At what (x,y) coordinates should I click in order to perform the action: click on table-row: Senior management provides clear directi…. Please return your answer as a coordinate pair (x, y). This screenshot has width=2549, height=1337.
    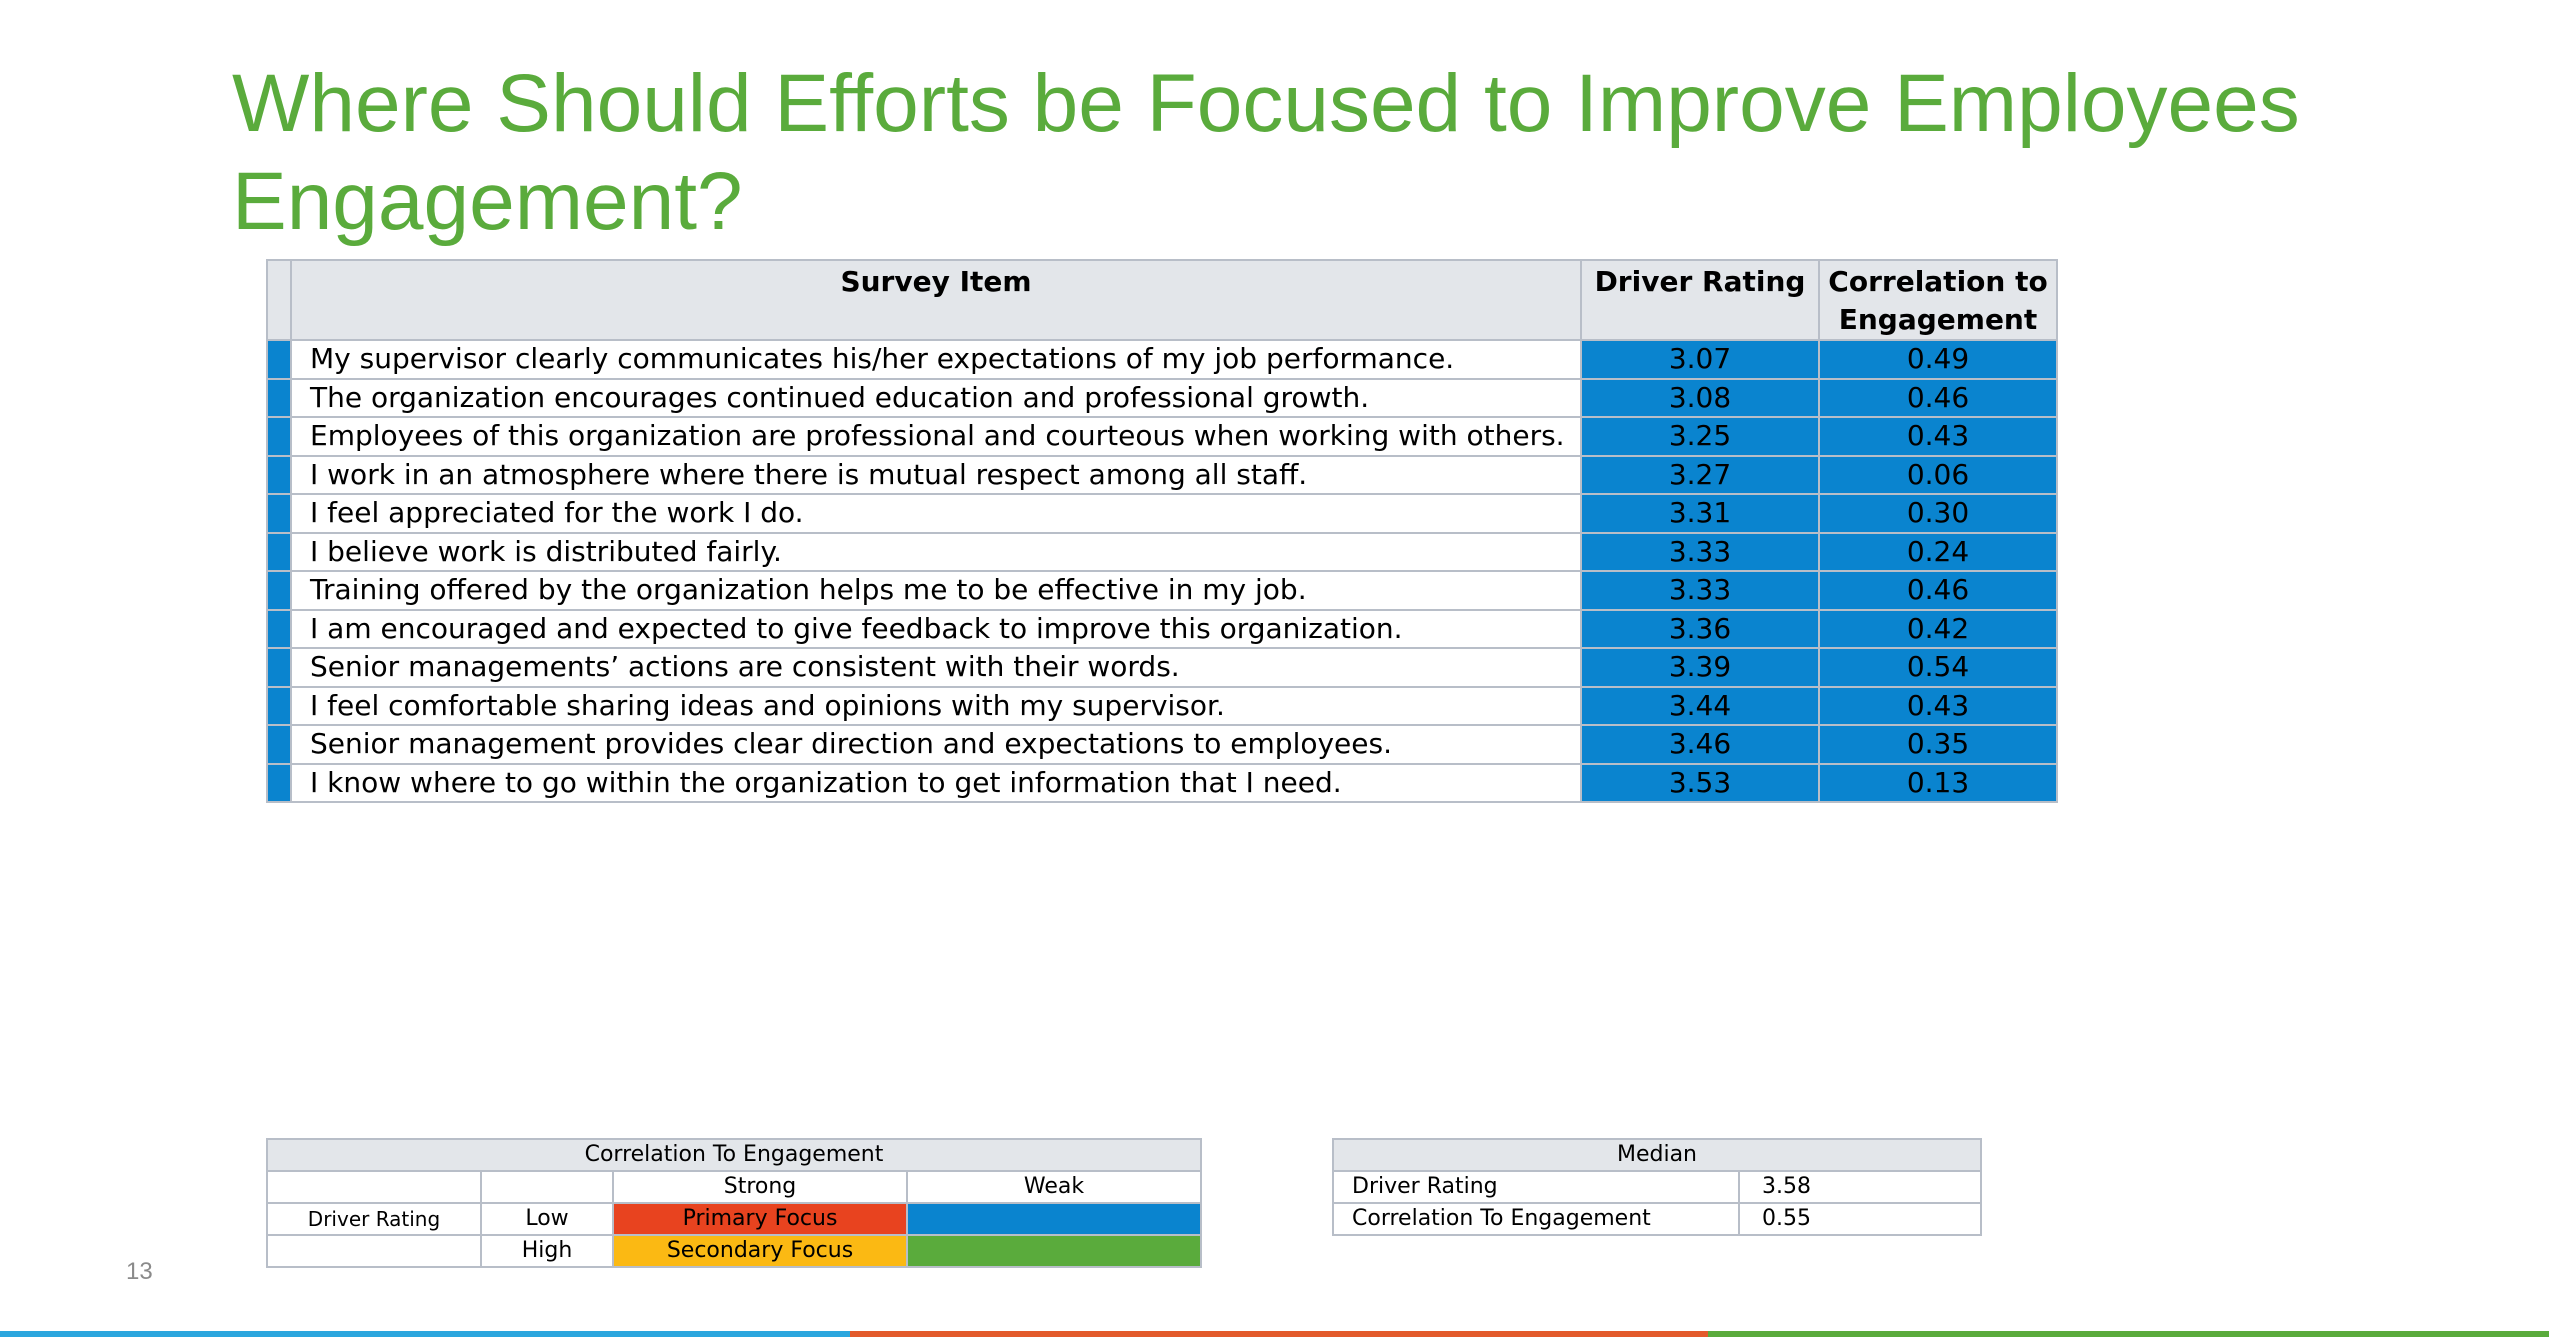
    Looking at the image, I should click on (1162, 744).